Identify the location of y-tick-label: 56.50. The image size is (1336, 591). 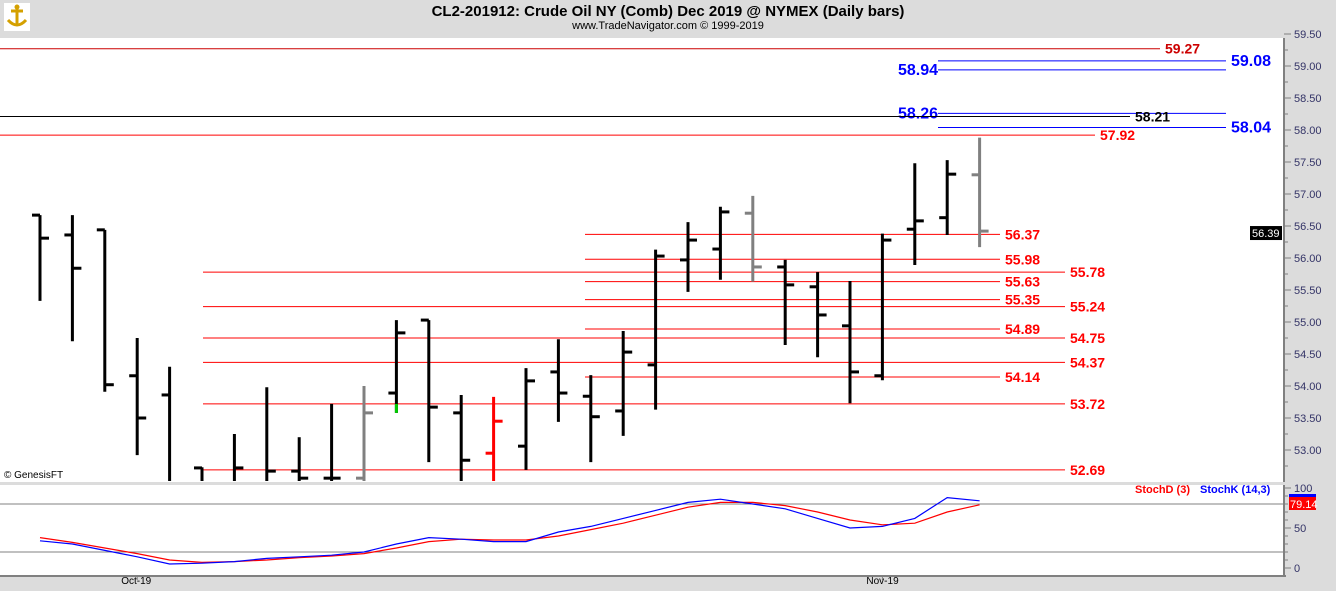
(1308, 227).